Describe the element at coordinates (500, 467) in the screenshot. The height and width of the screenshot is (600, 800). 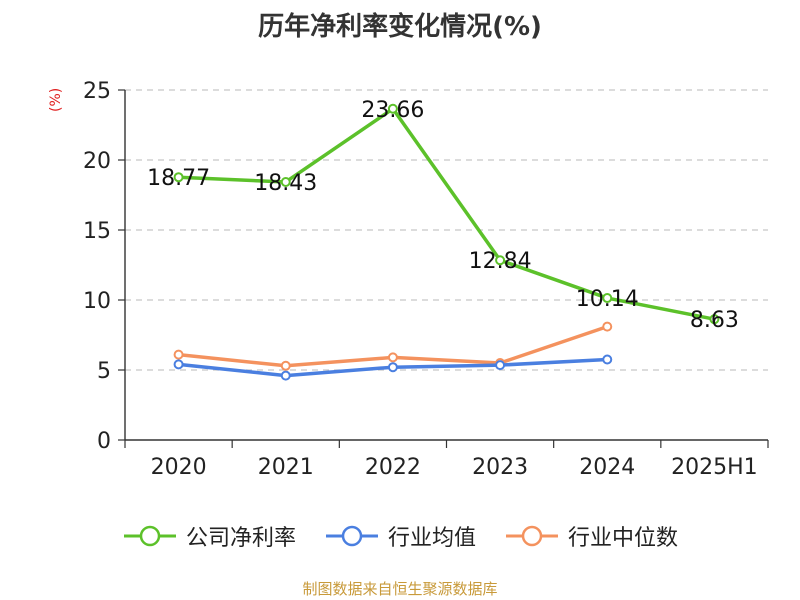
I see `x-tick-label: 2023` at that location.